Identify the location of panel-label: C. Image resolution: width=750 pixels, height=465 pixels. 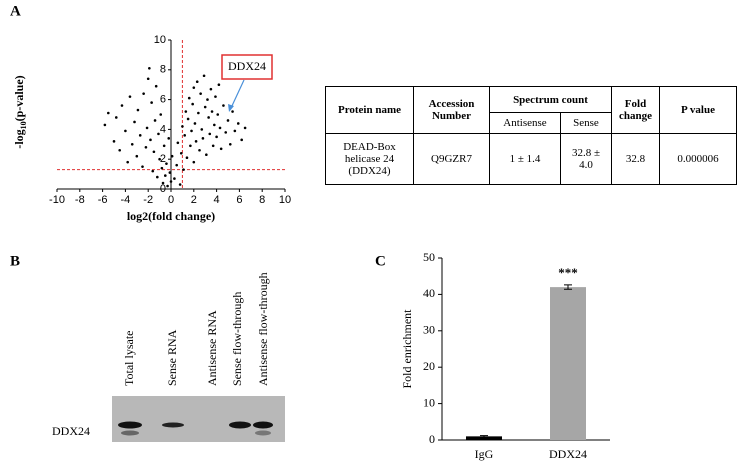
(380, 261).